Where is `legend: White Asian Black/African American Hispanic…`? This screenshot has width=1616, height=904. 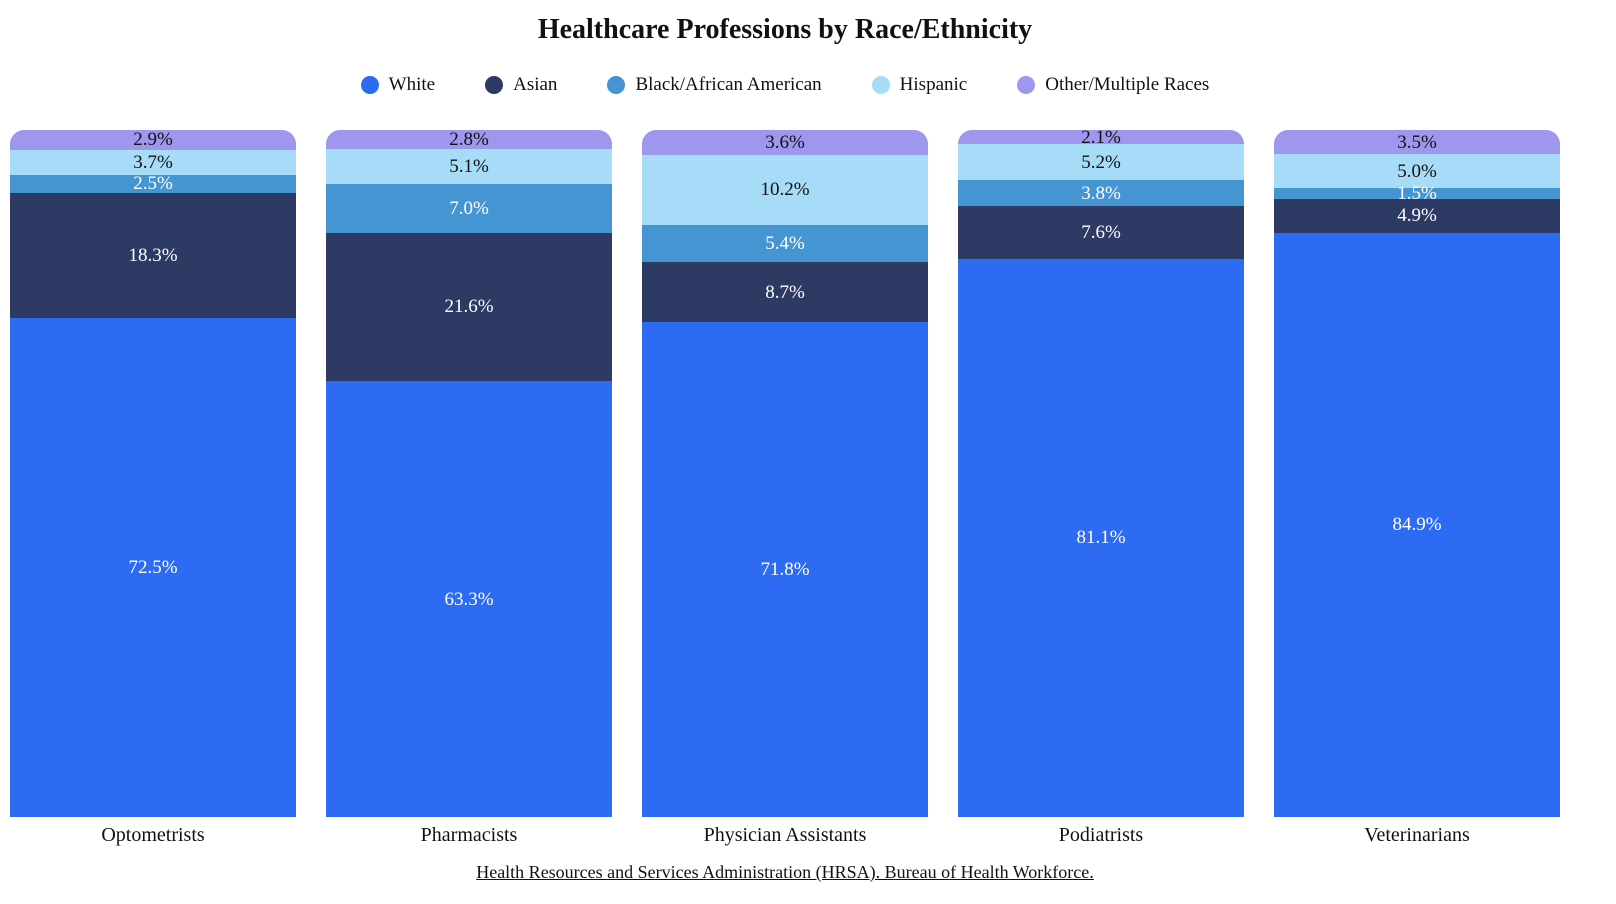 legend: White Asian Black/African American Hispanic… is located at coordinates (785, 85).